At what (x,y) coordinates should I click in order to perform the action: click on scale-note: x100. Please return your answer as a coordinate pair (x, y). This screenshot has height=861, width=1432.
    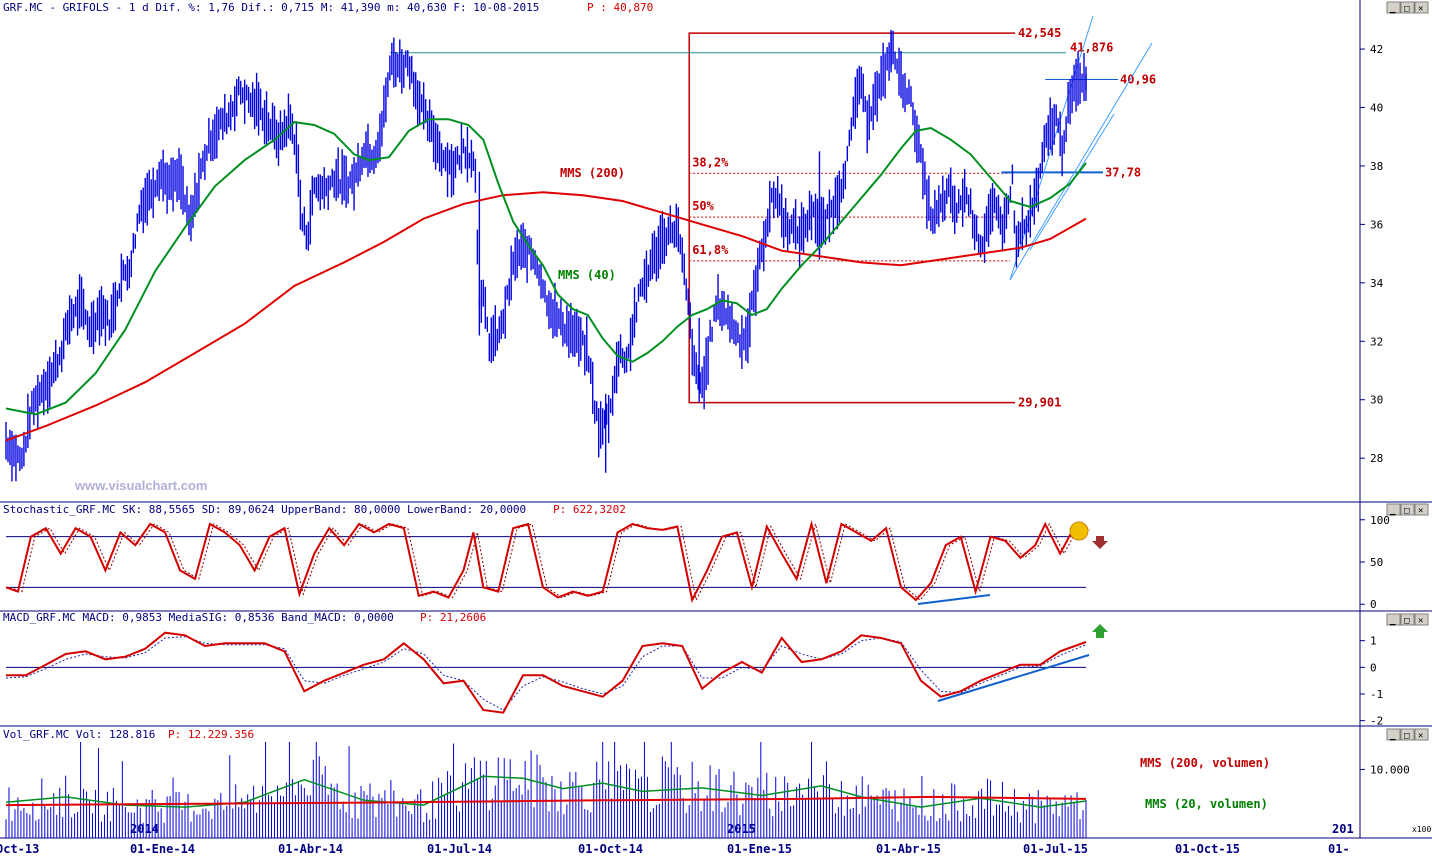
    Looking at the image, I should click on (1421, 829).